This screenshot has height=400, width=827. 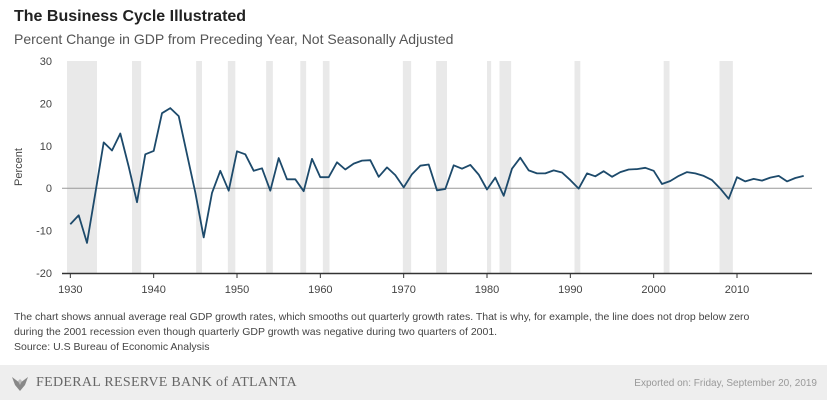 I want to click on y-tick-label: -20, so click(x=44, y=274).